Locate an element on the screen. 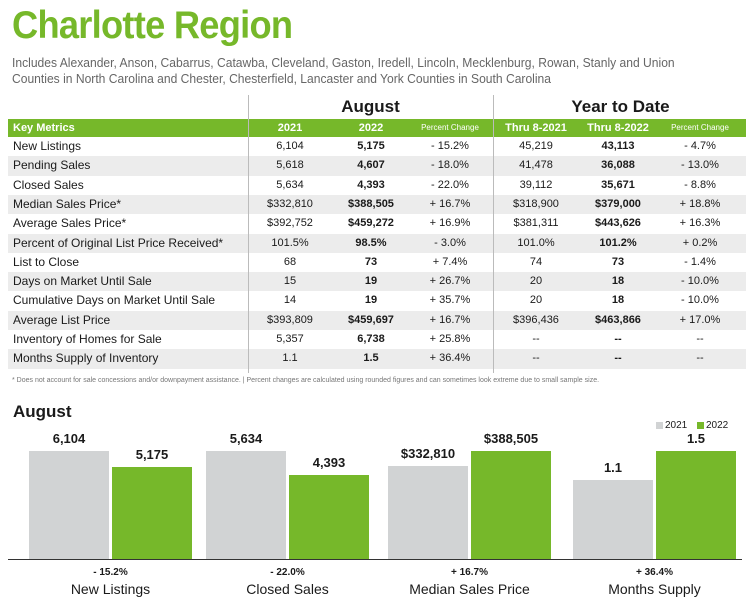 The width and height of the screenshot is (748, 611). legend-swatch-2021 is located at coordinates (659, 425).